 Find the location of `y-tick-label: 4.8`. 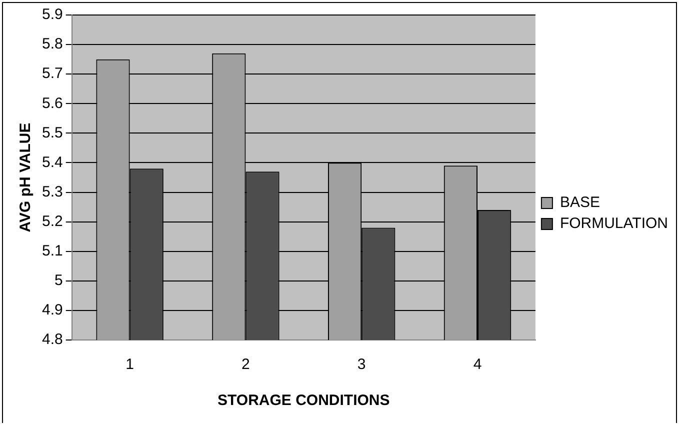

y-tick-label: 4.8 is located at coordinates (52, 339).